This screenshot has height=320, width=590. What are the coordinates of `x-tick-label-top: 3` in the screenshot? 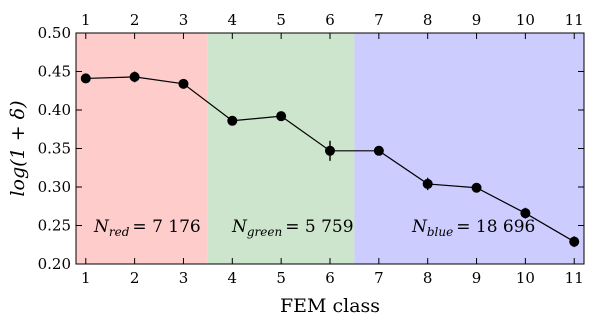 It's located at (184, 20).